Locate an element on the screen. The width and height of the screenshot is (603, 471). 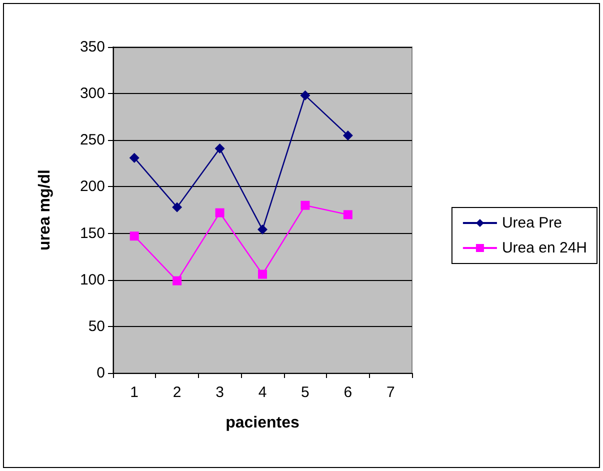
y-tick-label: 100 is located at coordinates (92, 279).